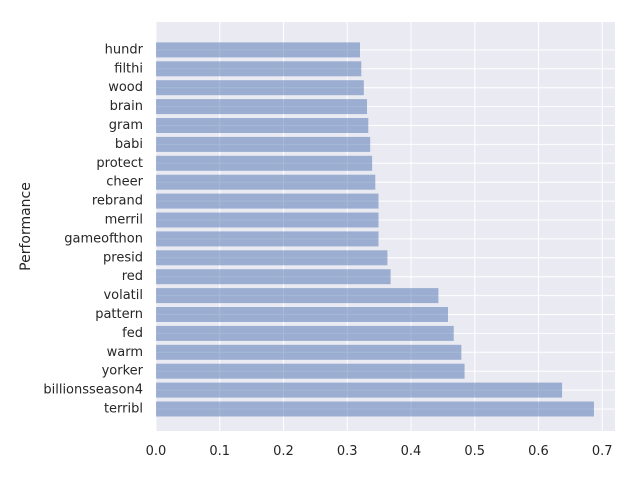 The height and width of the screenshot is (480, 640). I want to click on bar-pattern, so click(302, 314).